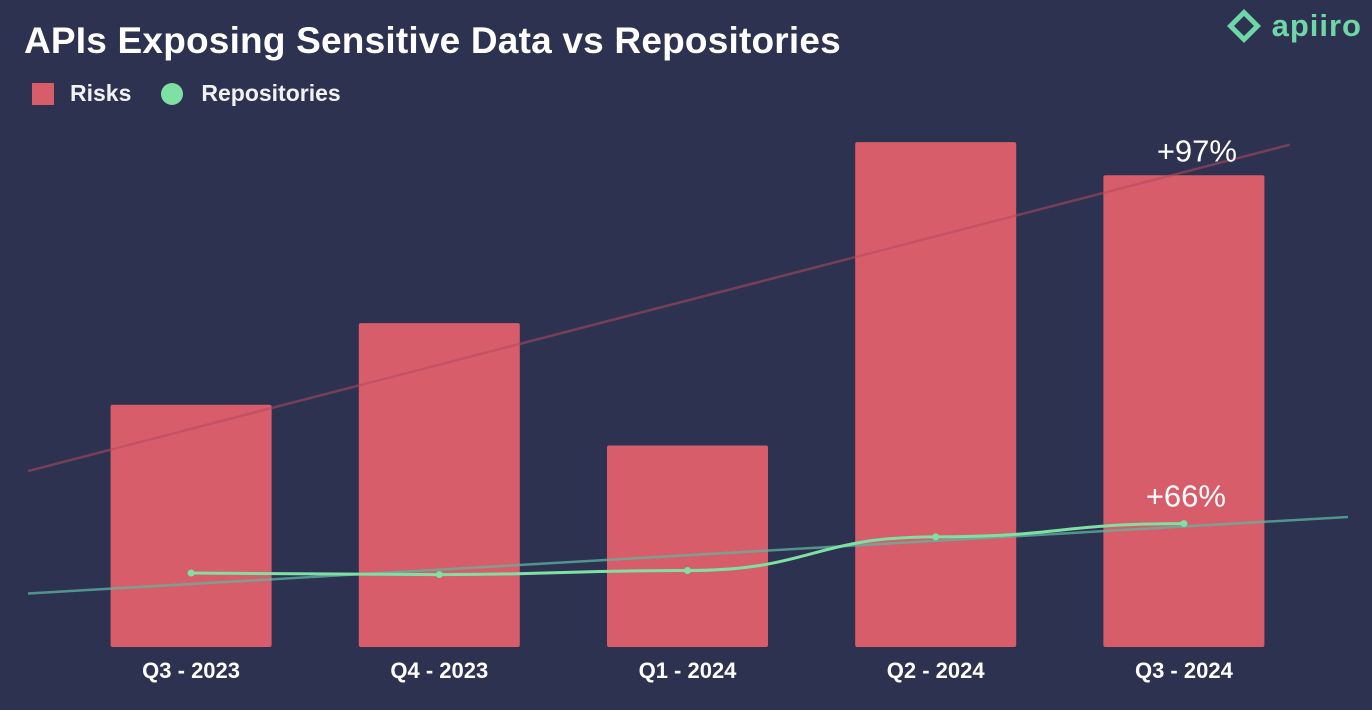 This screenshot has width=1372, height=710. I want to click on x-tick-label-3: Q2 - 2024, so click(936, 670).